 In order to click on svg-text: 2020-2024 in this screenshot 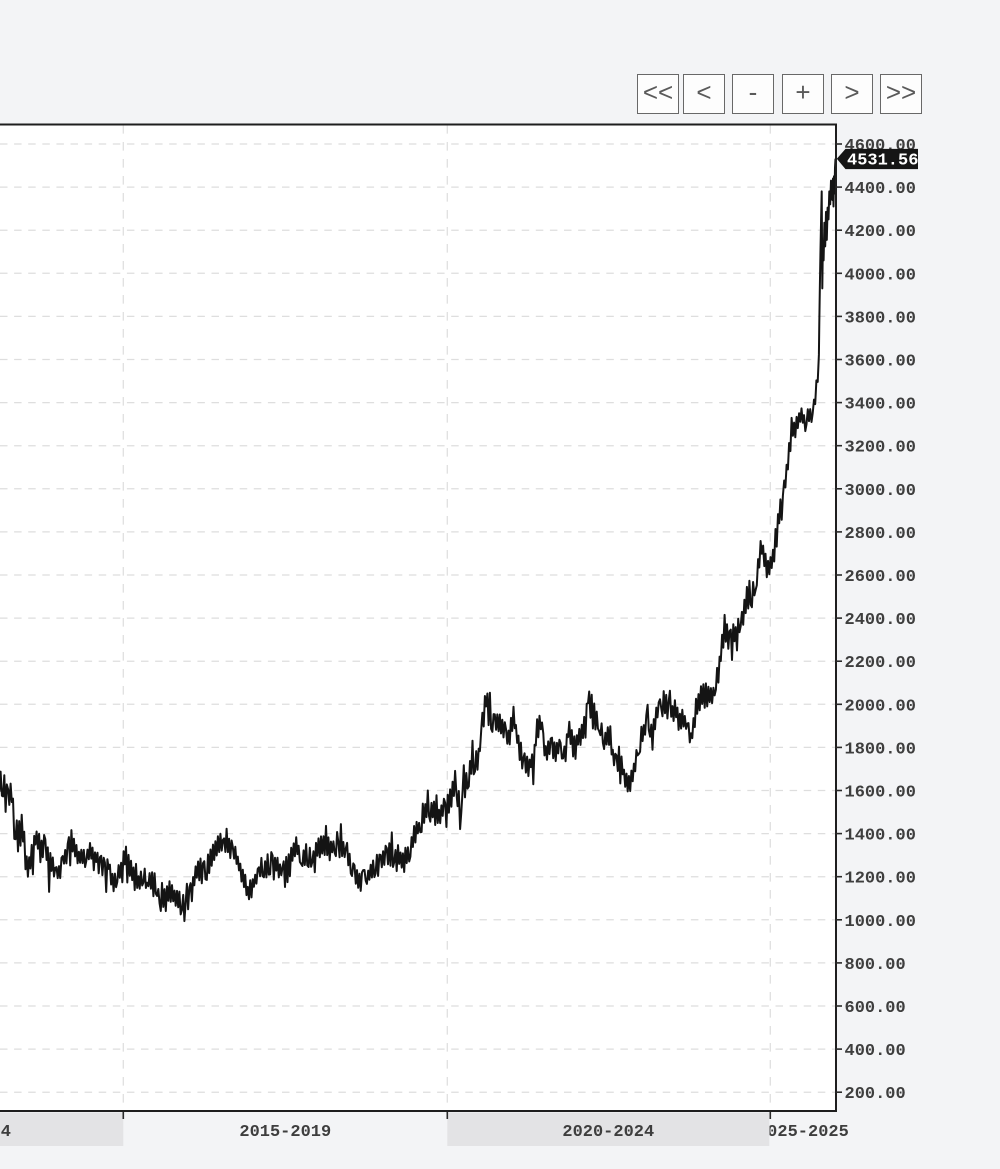, I will do `click(608, 1132)`.